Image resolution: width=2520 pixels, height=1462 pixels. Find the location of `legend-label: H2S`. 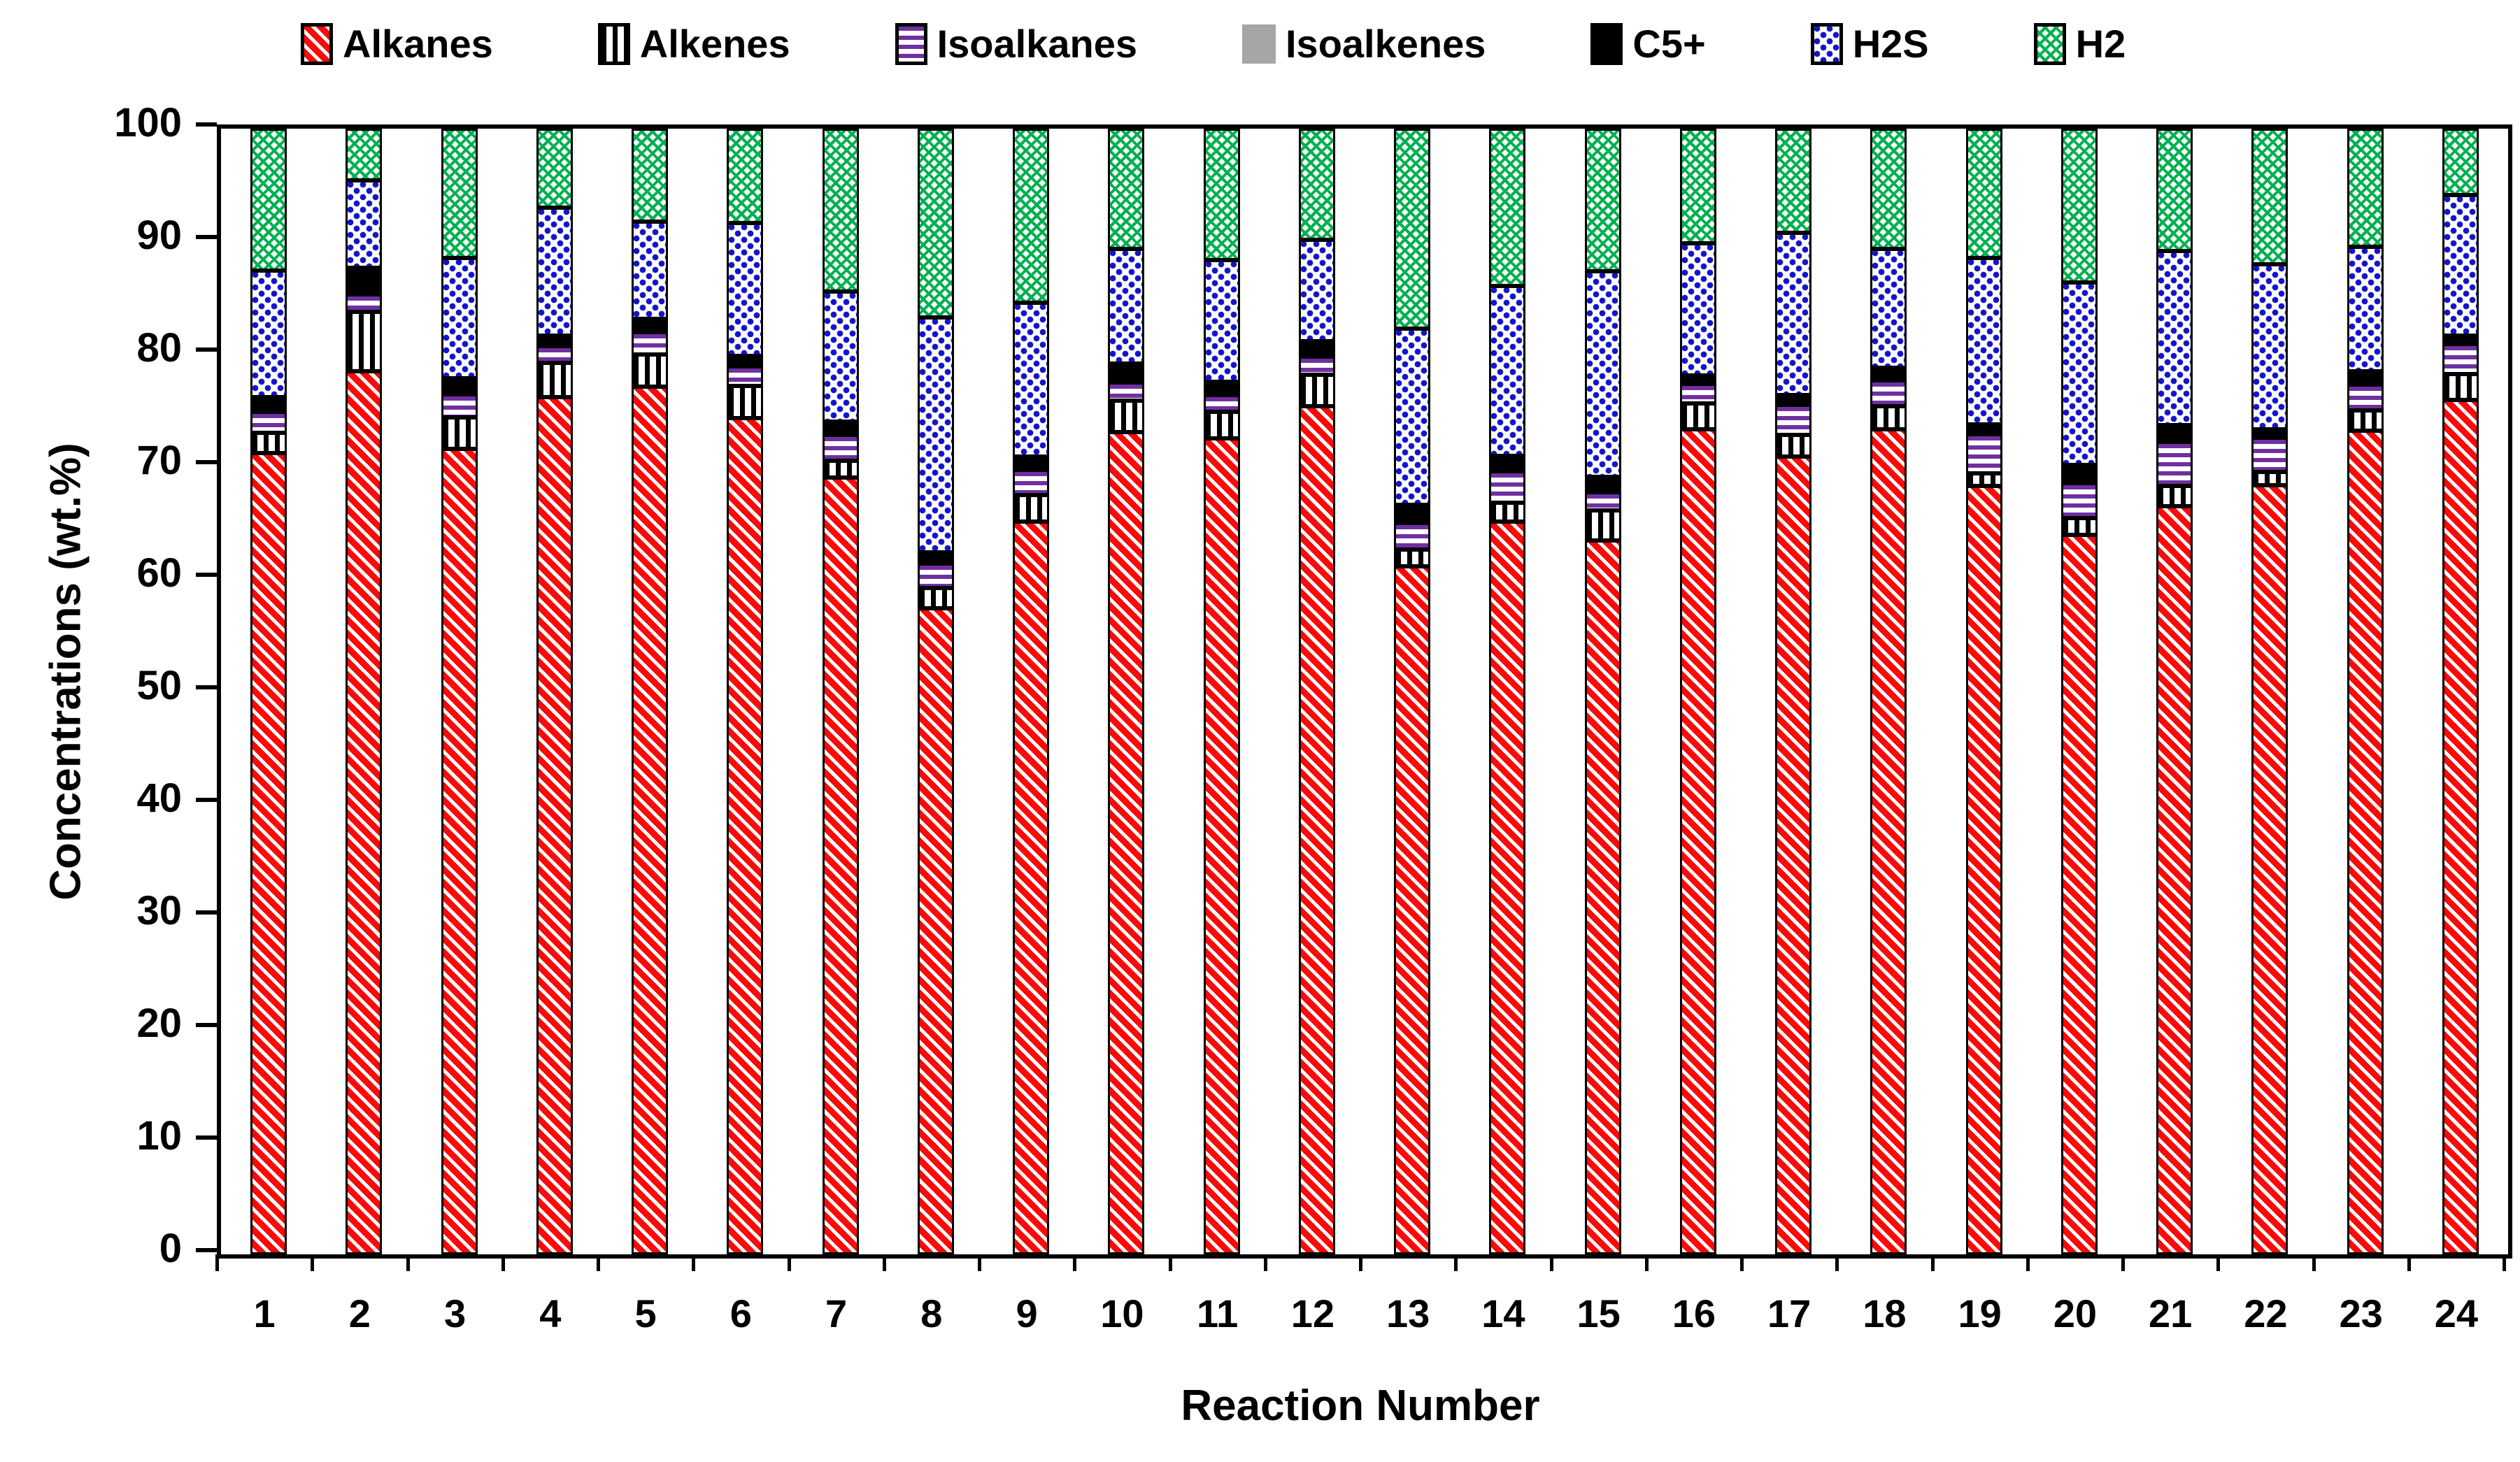

legend-label: H2S is located at coordinates (1890, 44).